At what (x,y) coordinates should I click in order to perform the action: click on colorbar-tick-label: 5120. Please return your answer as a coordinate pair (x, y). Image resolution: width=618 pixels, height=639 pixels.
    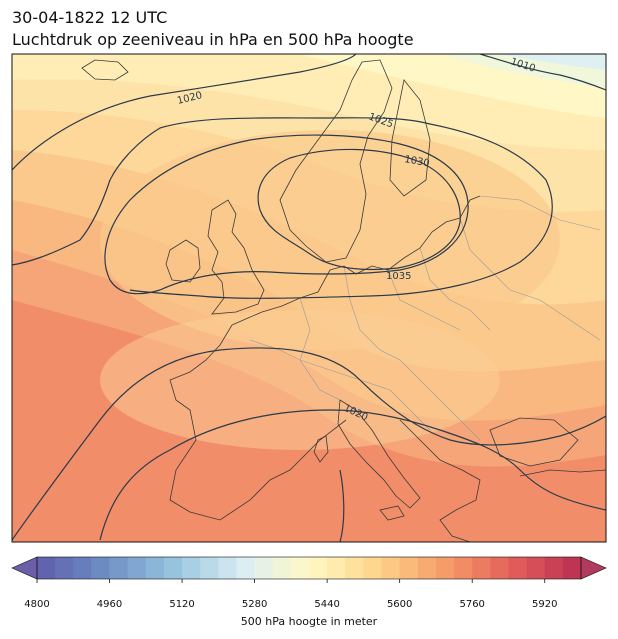
    Looking at the image, I should click on (181, 604).